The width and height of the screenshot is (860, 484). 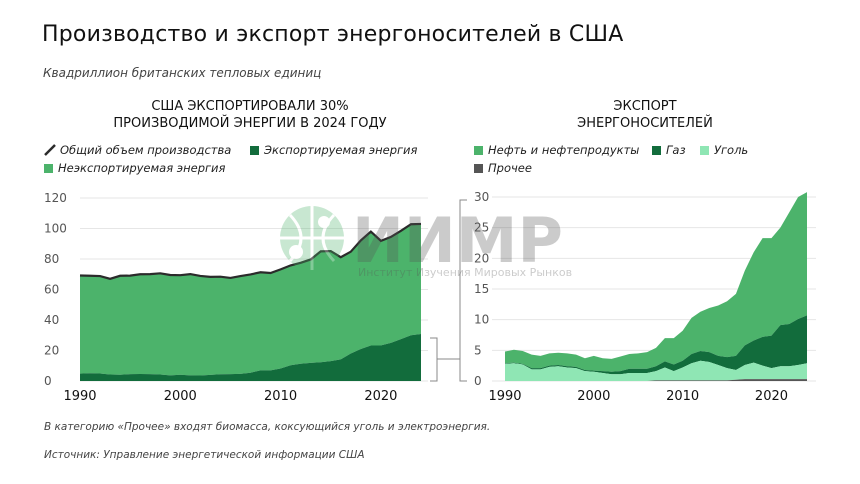 I want to click on right-chart-title: ЭКСПОРТ ЭНЕРГОНОСИТЕЛЕЙ, so click(x=645, y=115).